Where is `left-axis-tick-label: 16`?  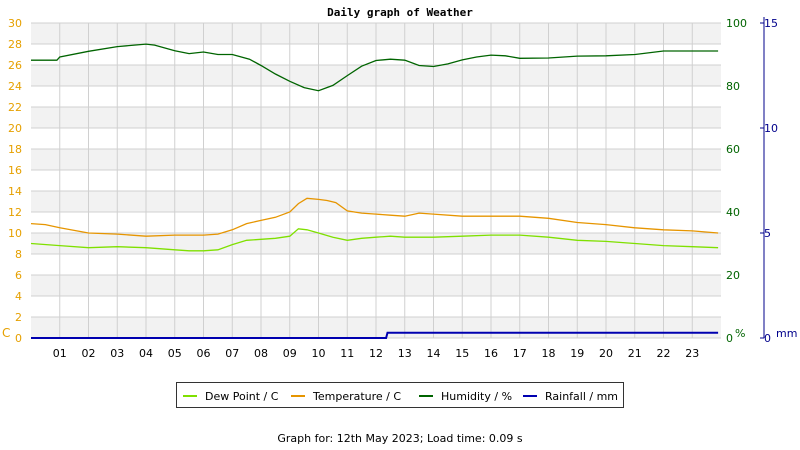 left-axis-tick-label: 16 is located at coordinates (15, 170).